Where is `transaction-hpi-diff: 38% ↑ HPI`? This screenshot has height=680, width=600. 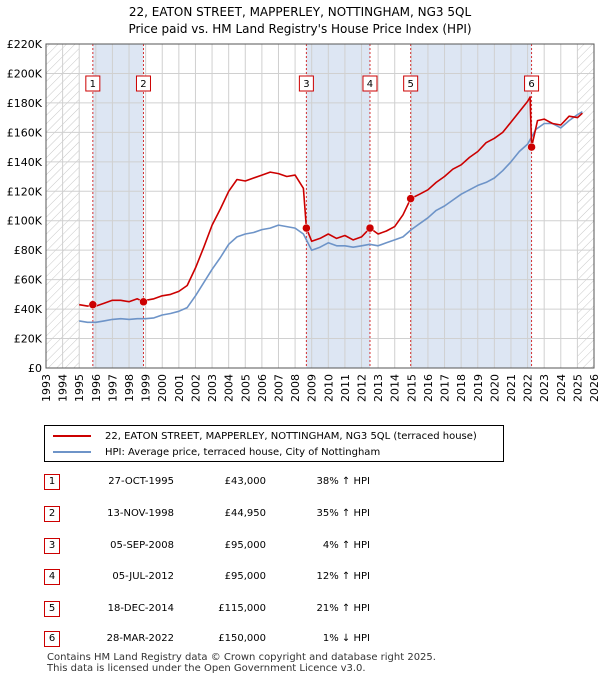 transaction-hpi-diff: 38% ↑ HPI is located at coordinates (343, 481).